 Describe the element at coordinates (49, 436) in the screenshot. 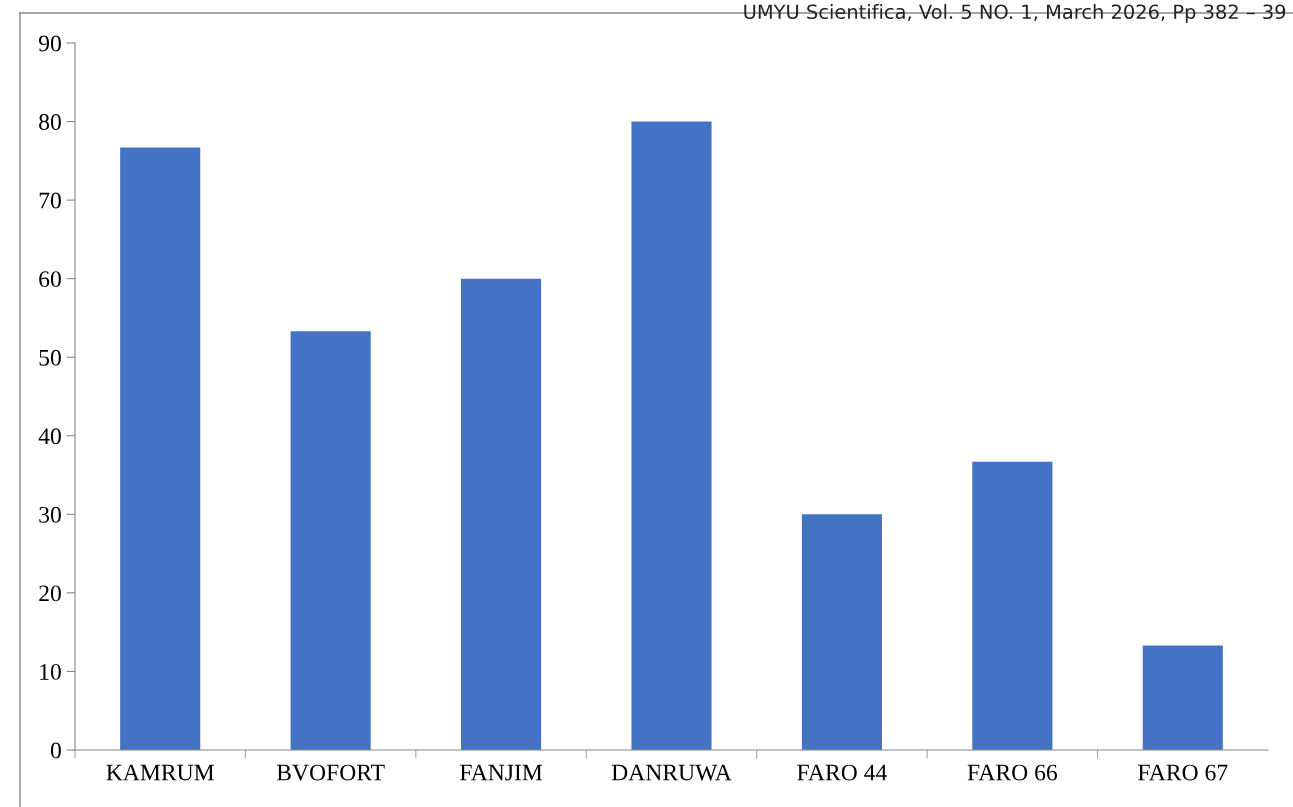

I see `y-tick-label: 40` at that location.